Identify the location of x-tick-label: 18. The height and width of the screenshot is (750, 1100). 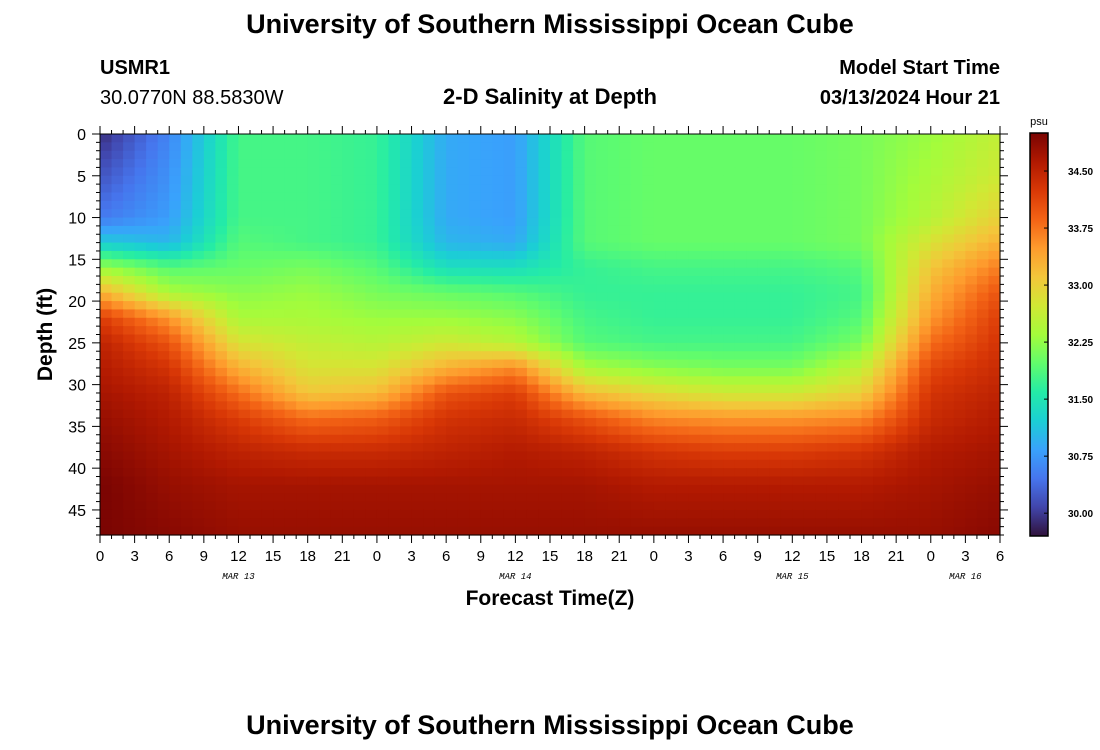
(307, 556).